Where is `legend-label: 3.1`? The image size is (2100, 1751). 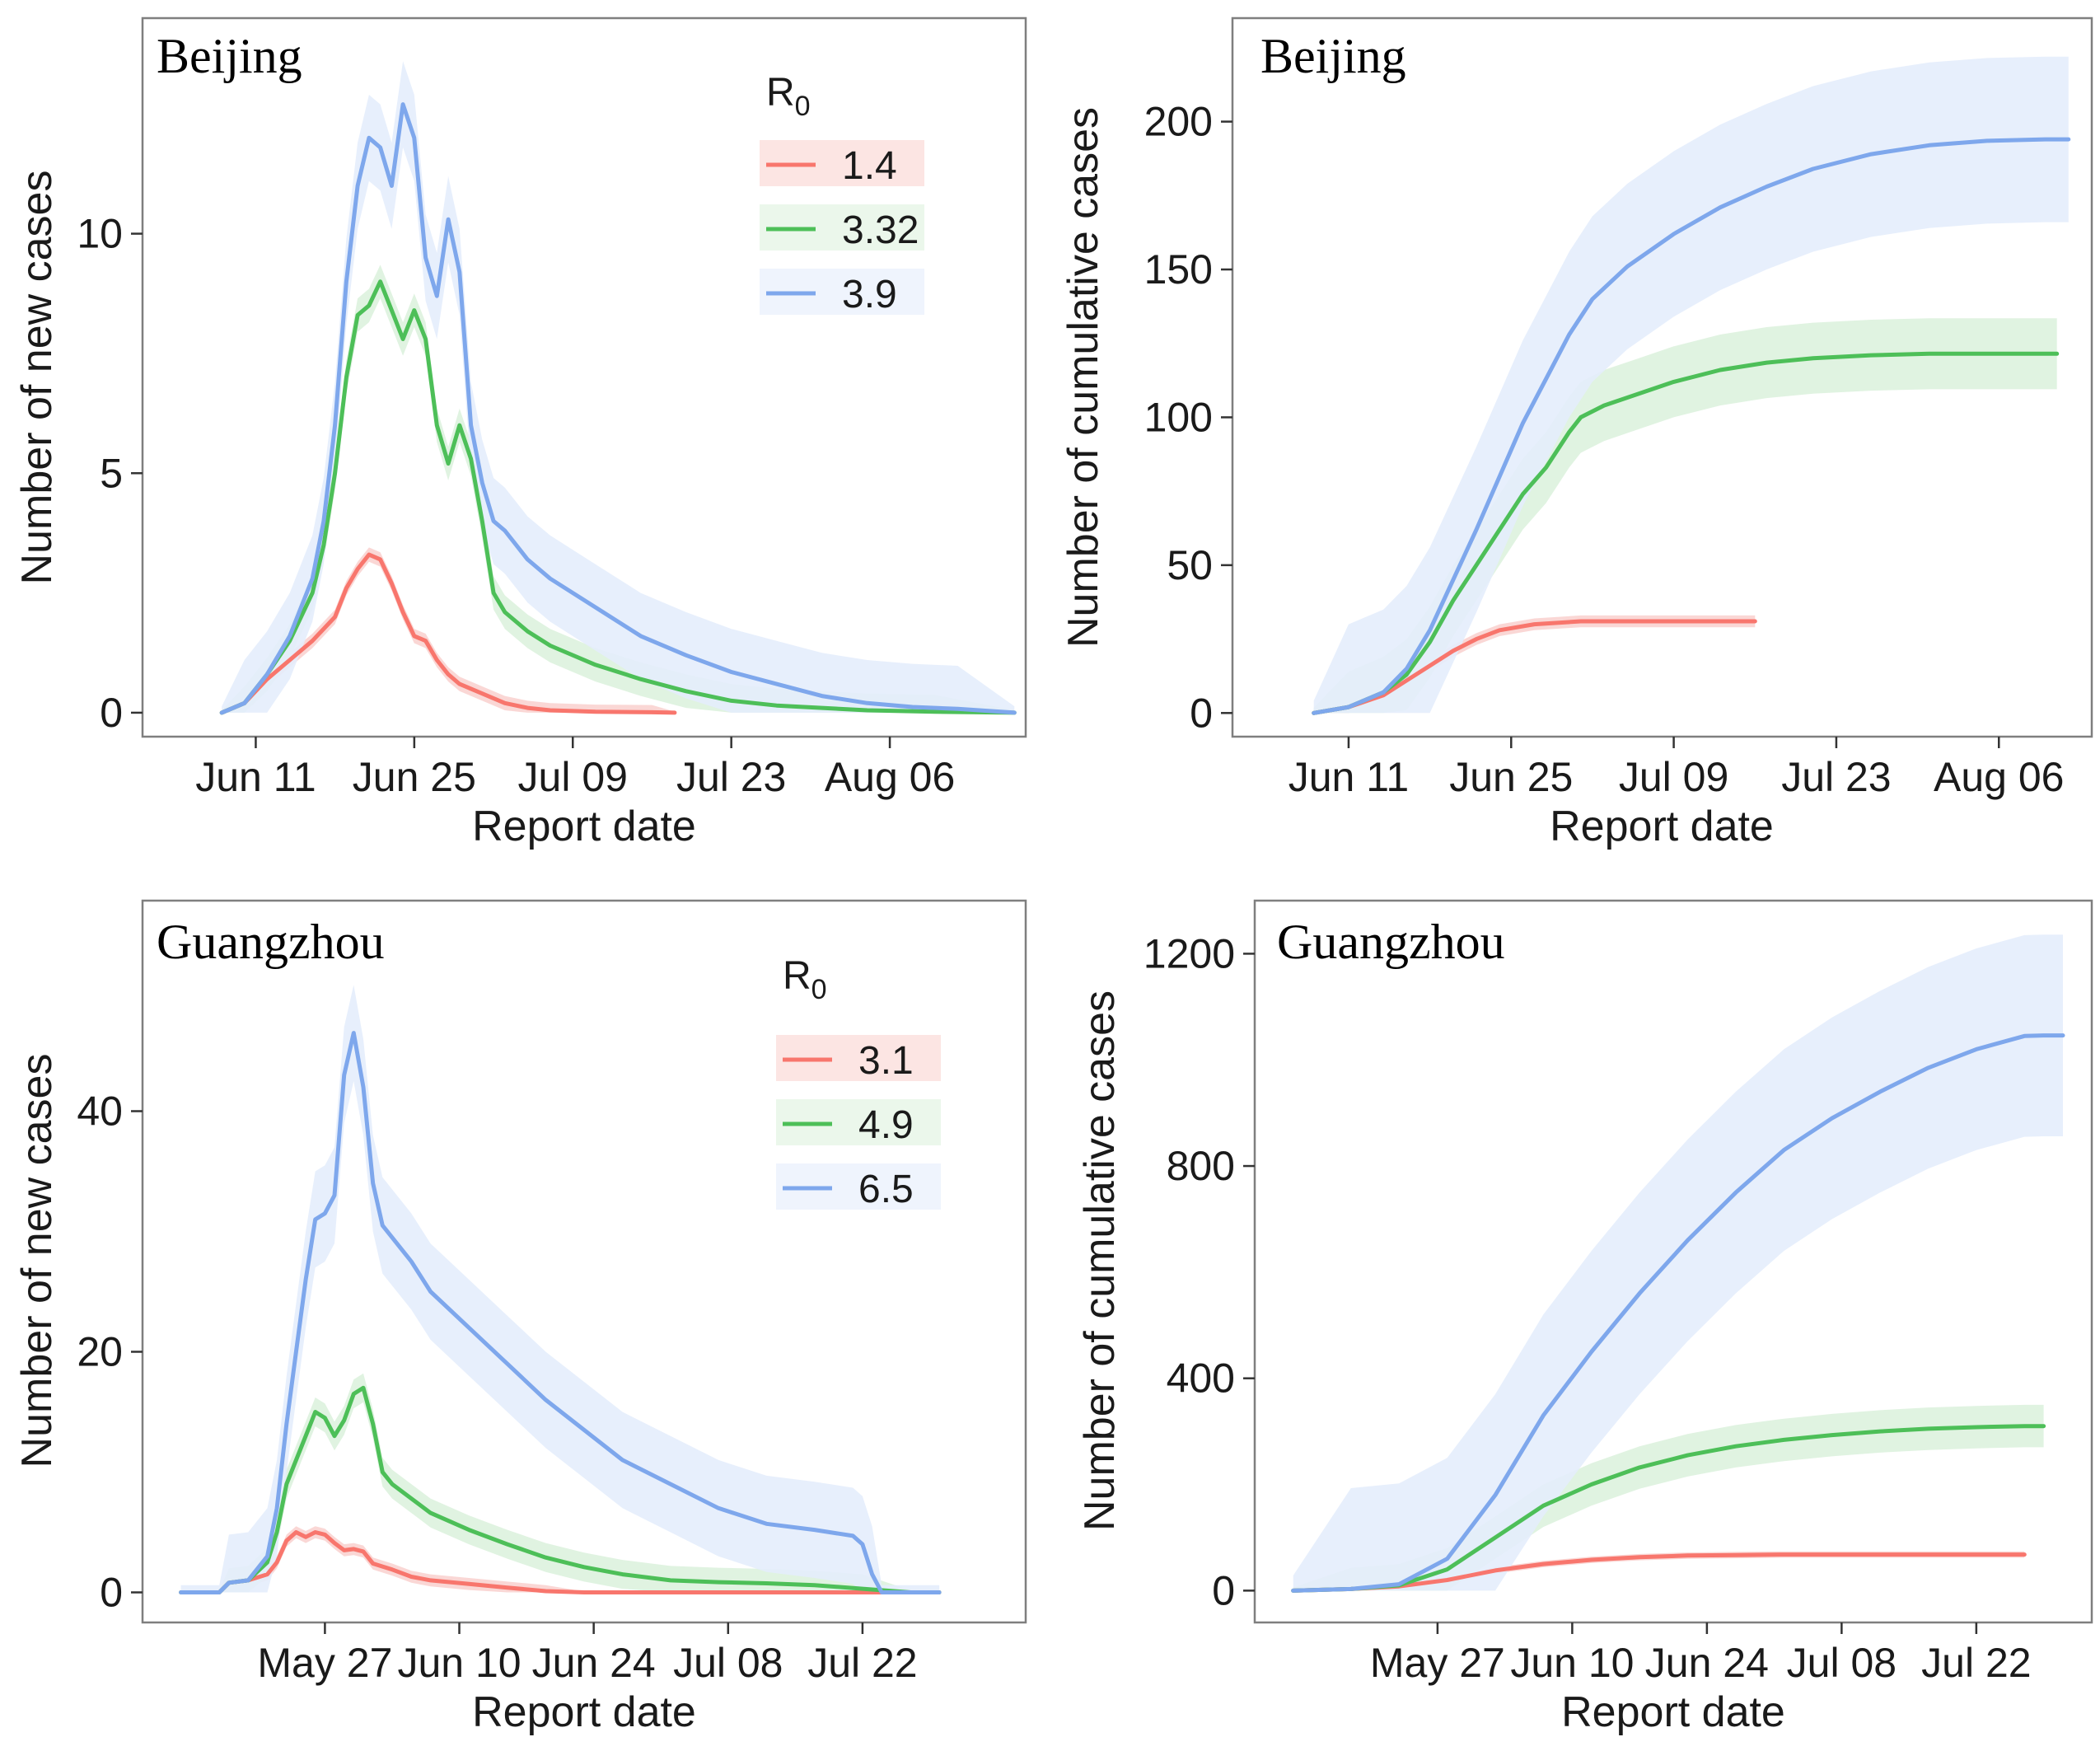
legend-label: 3.1 is located at coordinates (886, 1061).